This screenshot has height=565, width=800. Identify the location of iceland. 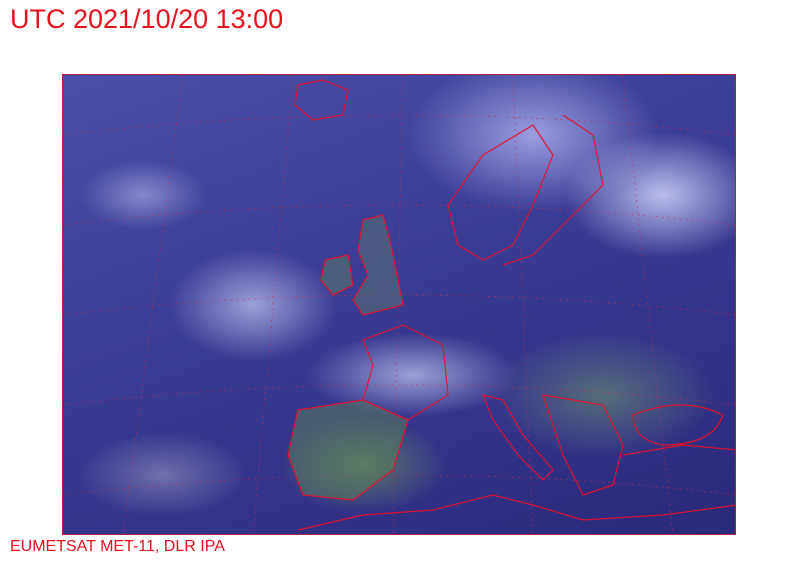
(321, 100).